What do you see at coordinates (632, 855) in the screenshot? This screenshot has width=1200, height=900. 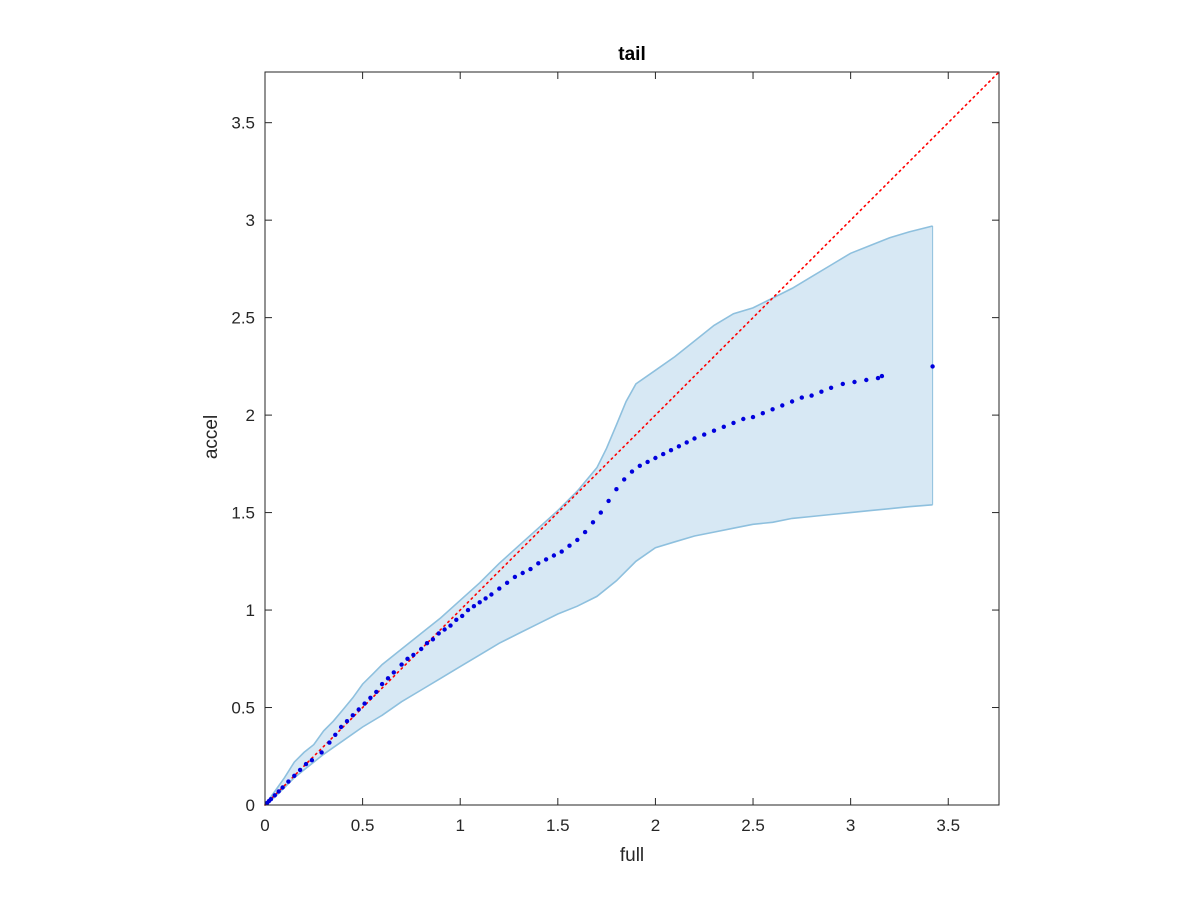 I see `x-axis-label: full` at bounding box center [632, 855].